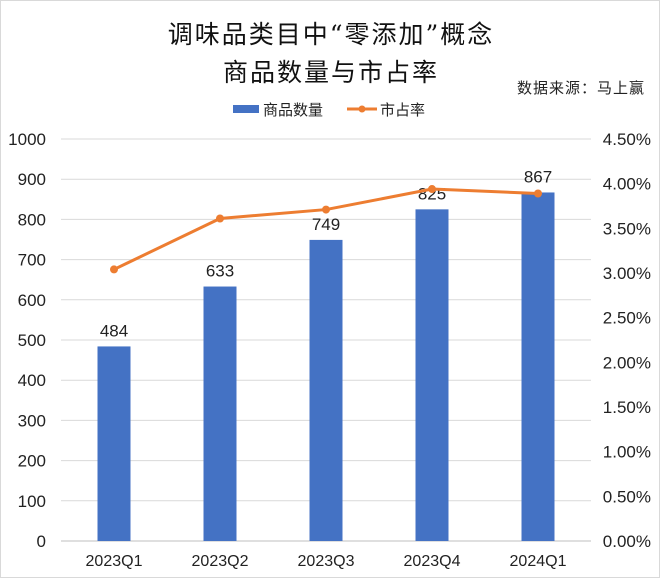 The width and height of the screenshot is (660, 579). What do you see at coordinates (41, 541) in the screenshot?
I see `y-left-tick-label: 0` at bounding box center [41, 541].